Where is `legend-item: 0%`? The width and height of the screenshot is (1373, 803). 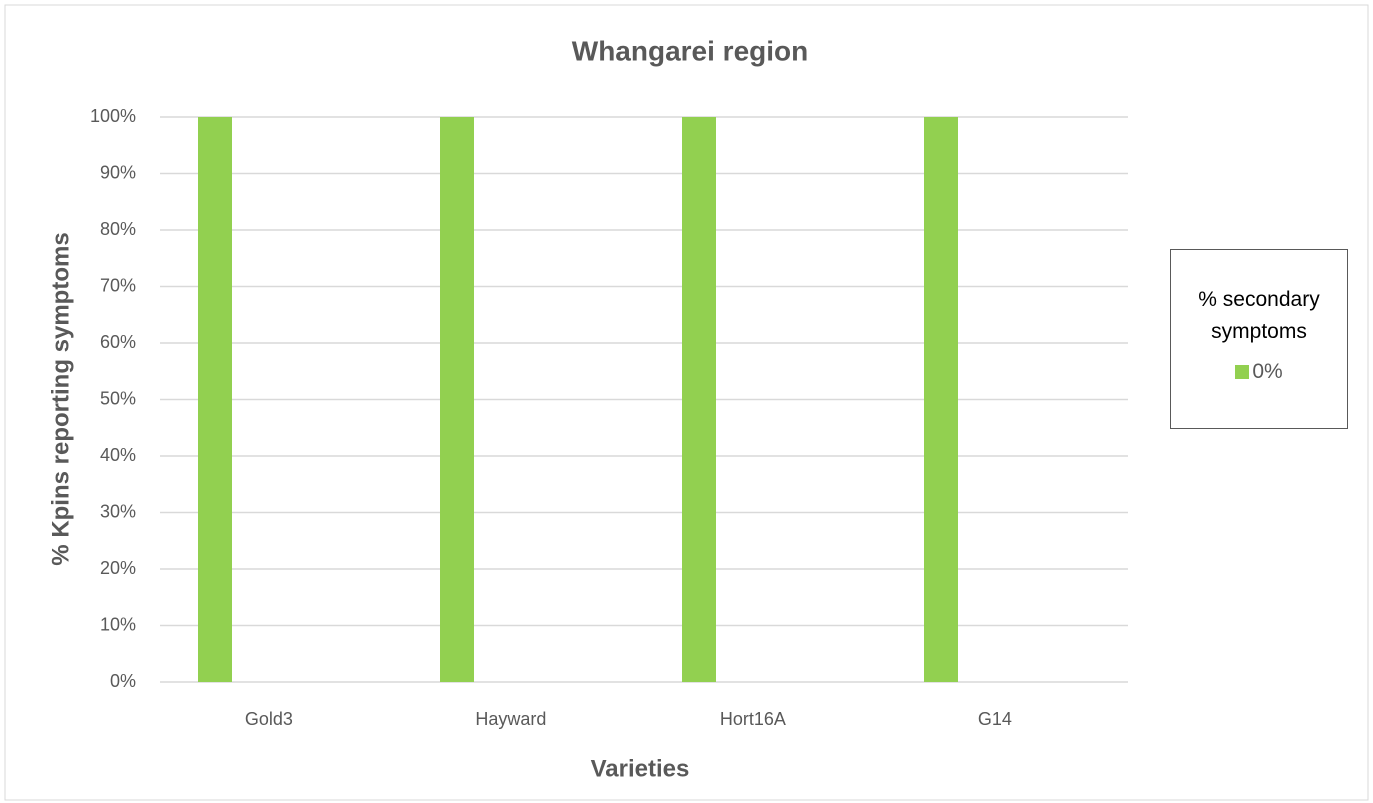 legend-item: 0% is located at coordinates (1259, 372).